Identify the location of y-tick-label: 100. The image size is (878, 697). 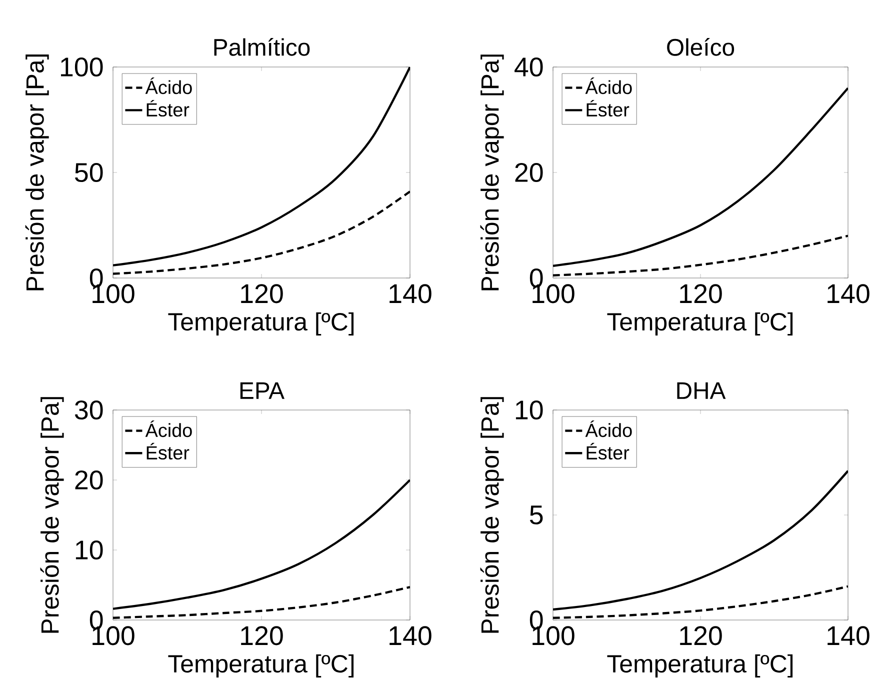
(82, 67).